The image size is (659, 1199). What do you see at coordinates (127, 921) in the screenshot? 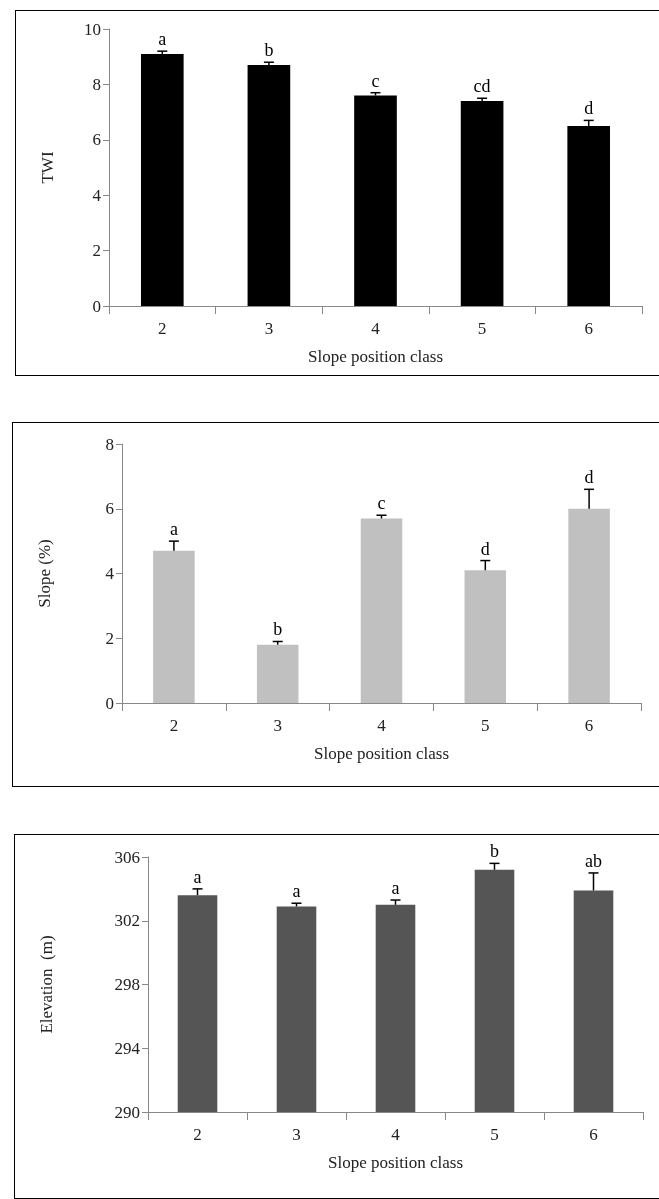
I see `y-tick-label: 302` at bounding box center [127, 921].